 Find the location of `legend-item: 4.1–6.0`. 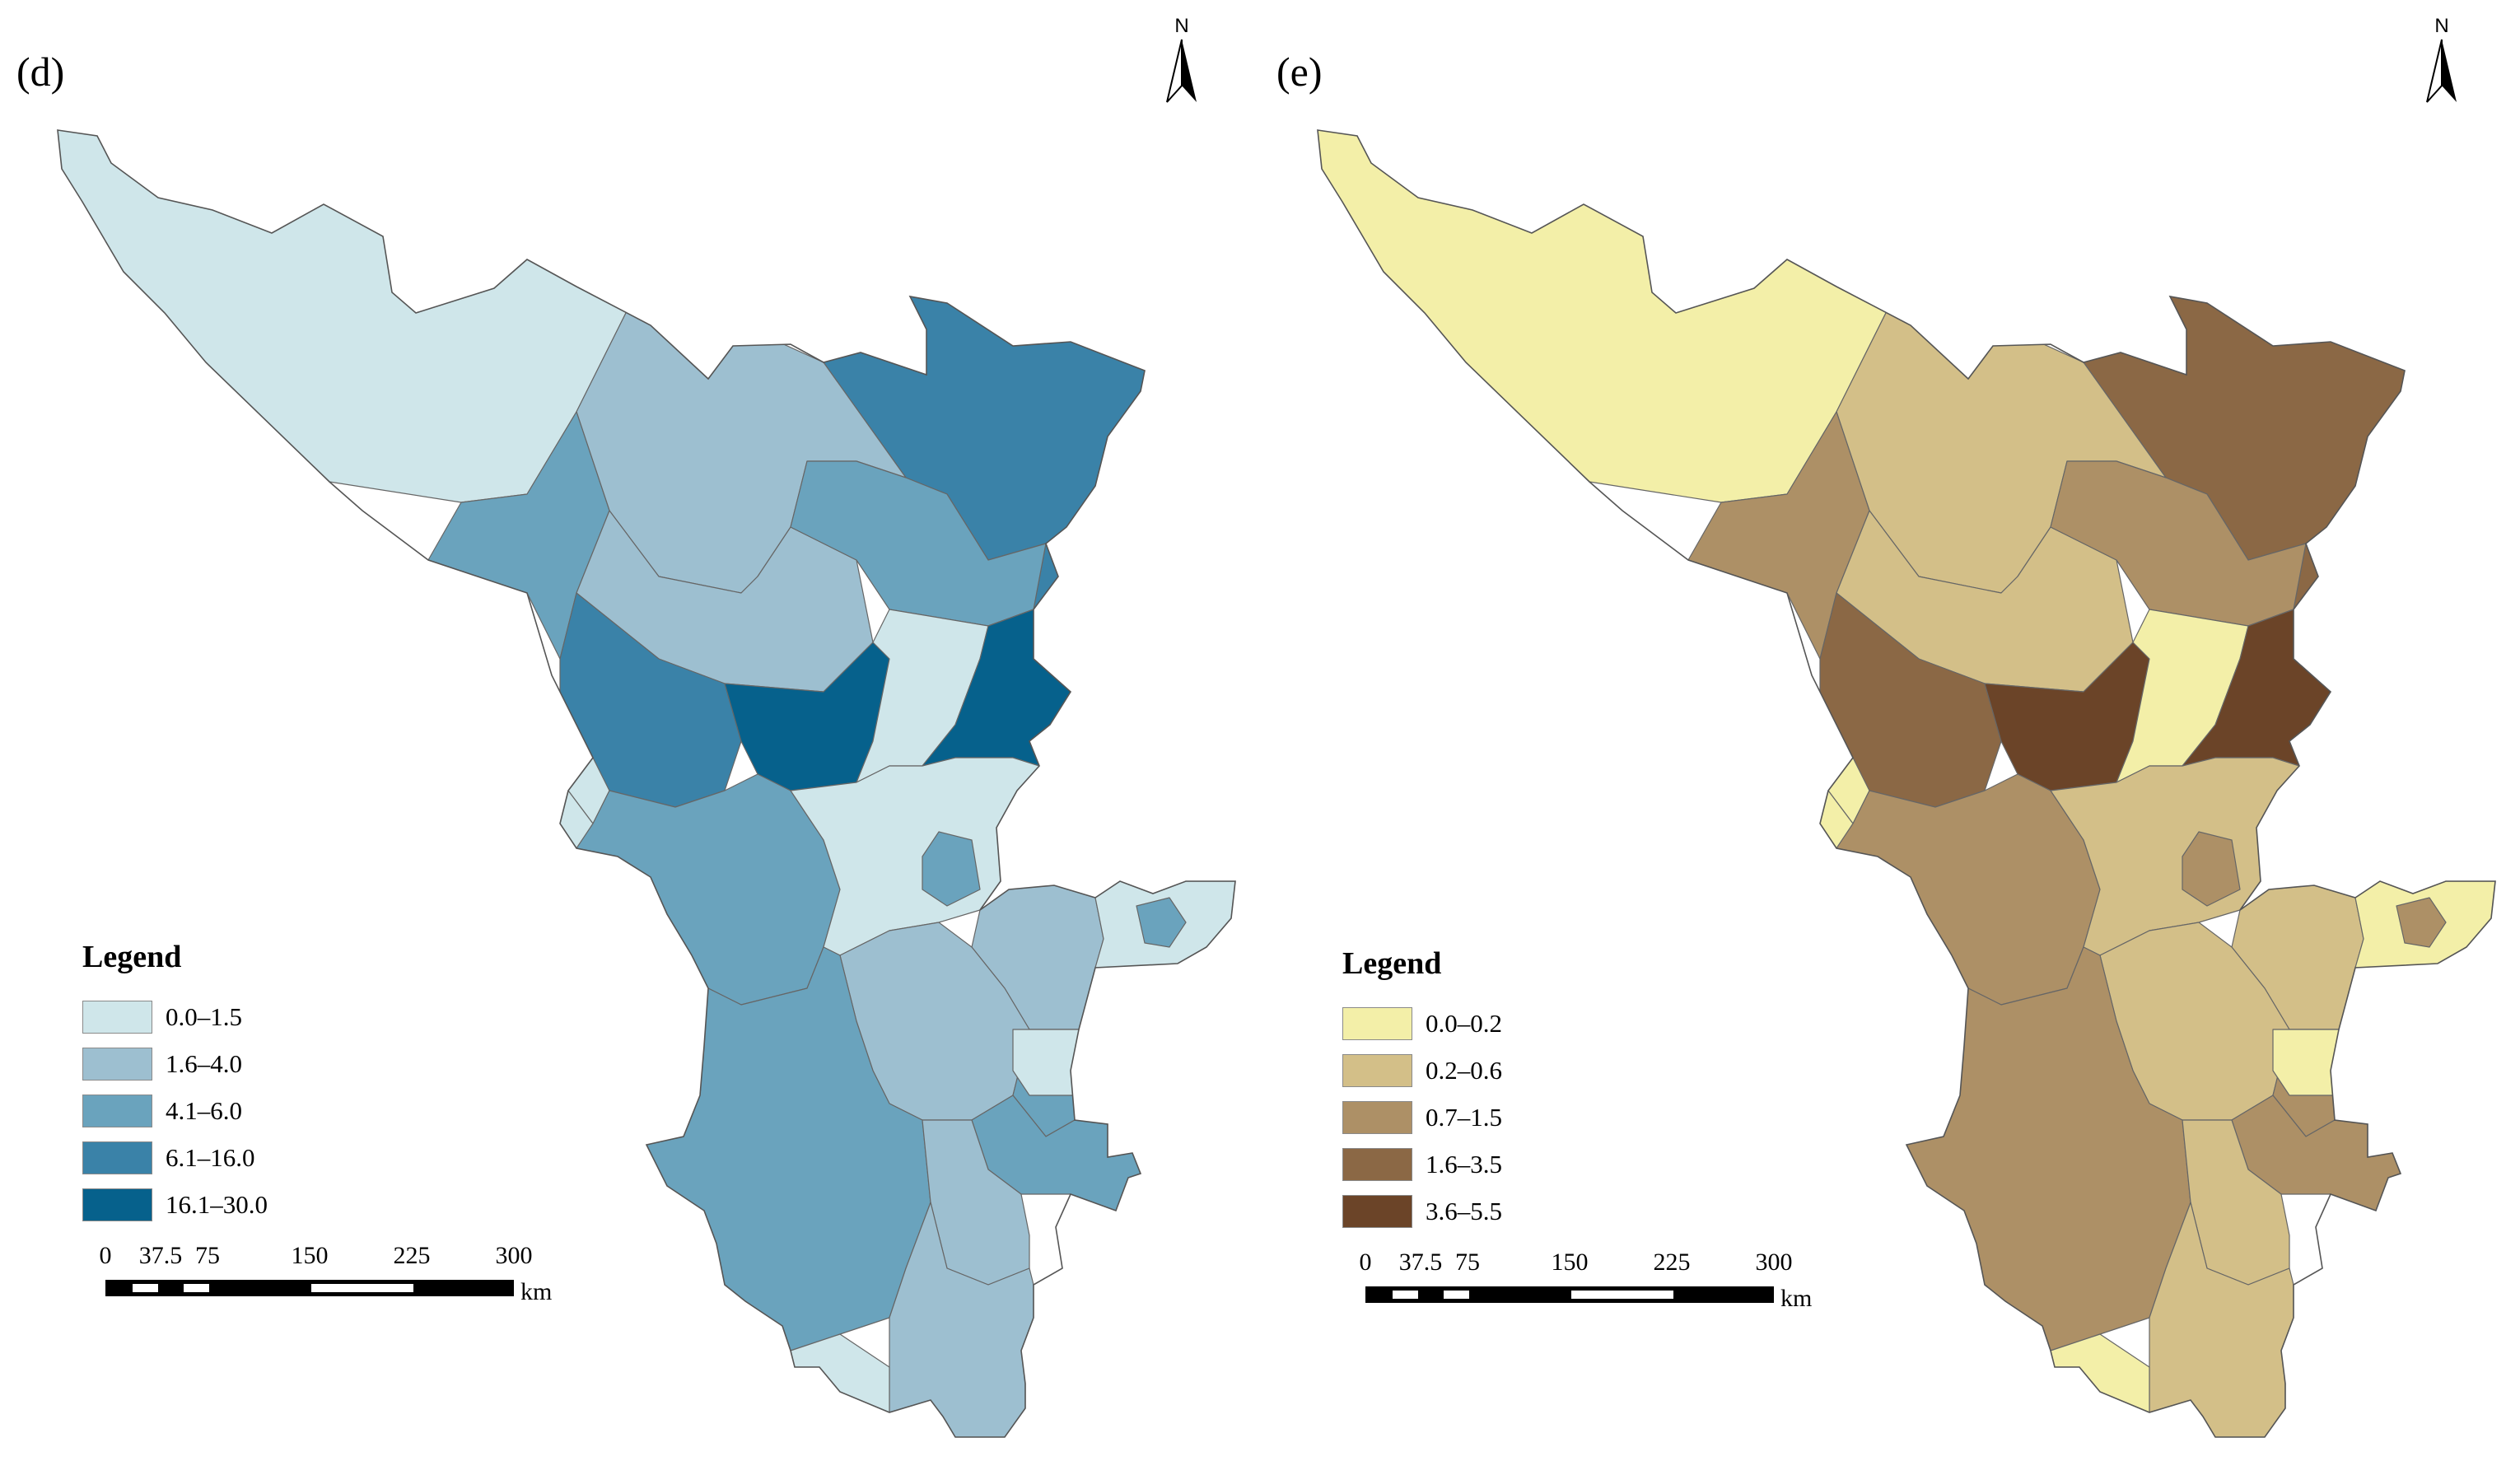

legend-item: 4.1–6.0 is located at coordinates (255, 1110).